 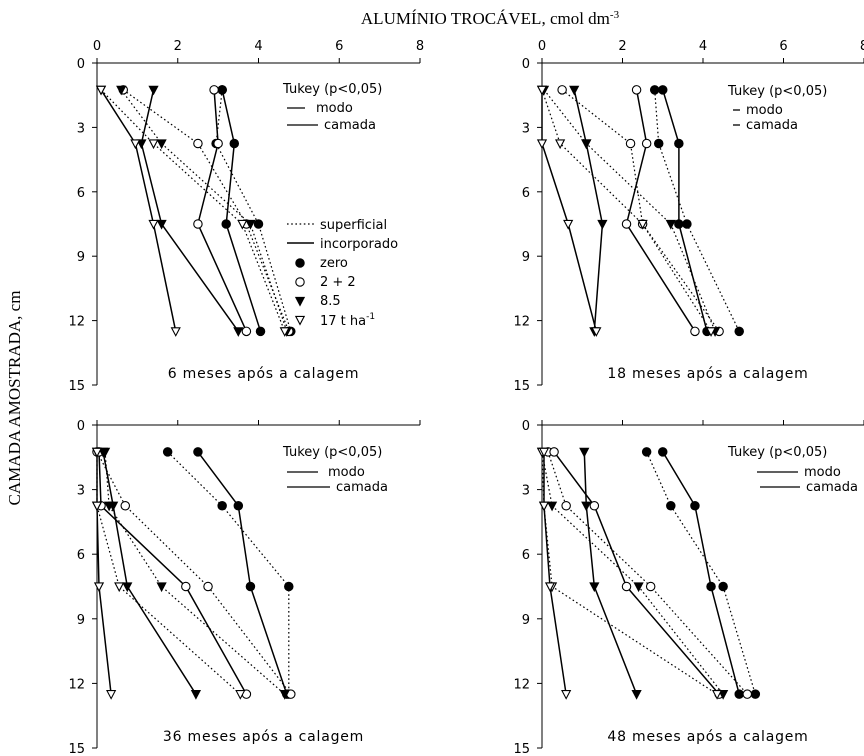 What do you see at coordinates (338, 282) in the screenshot?
I see `legend-2plus2-label: 2 + 2` at bounding box center [338, 282].